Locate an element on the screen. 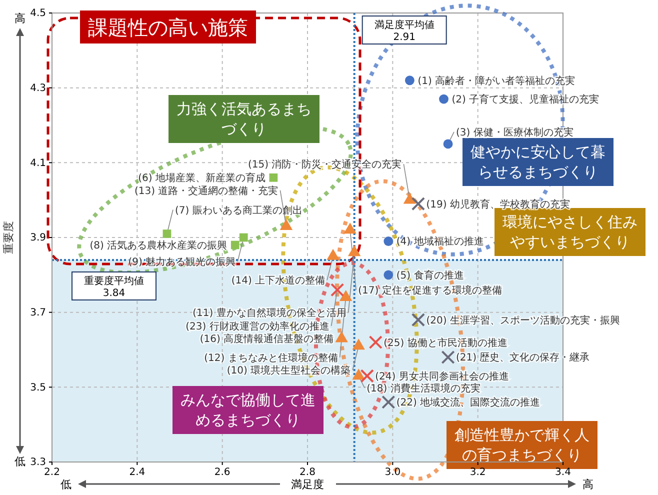 Image resolution: width=658 pixels, height=495 pixels. annotation: (10) 環境共生型社会の構築 is located at coordinates (288, 370).